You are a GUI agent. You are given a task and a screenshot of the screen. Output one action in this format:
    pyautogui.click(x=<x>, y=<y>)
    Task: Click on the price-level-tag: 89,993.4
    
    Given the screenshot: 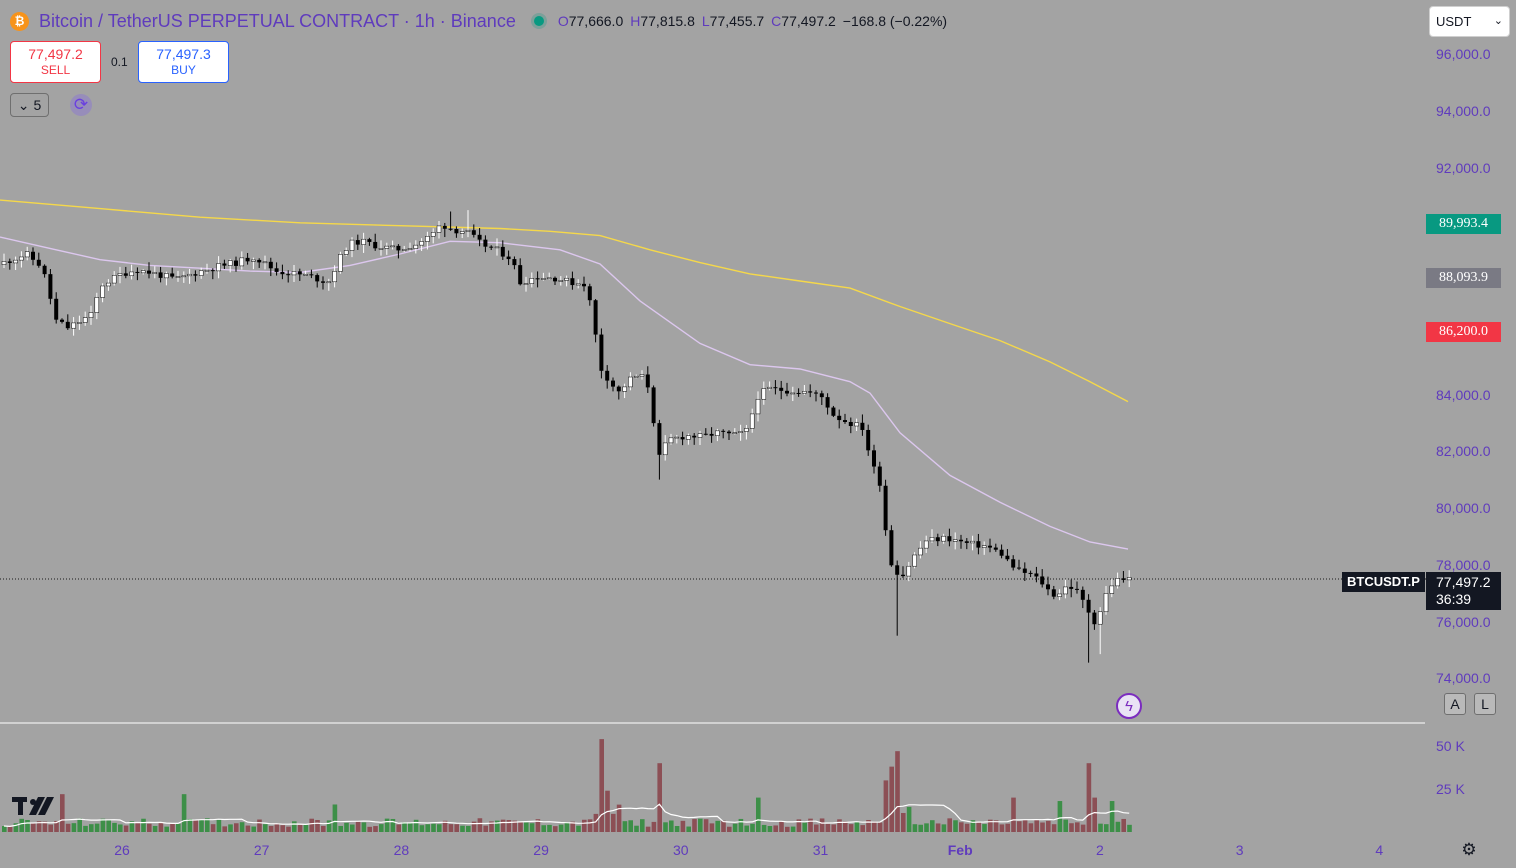 What is the action you would take?
    pyautogui.click(x=1463, y=224)
    